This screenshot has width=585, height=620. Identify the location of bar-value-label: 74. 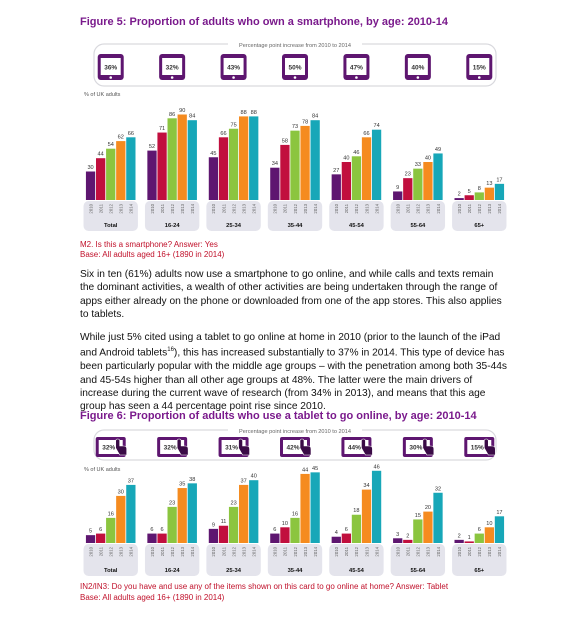
(376, 126).